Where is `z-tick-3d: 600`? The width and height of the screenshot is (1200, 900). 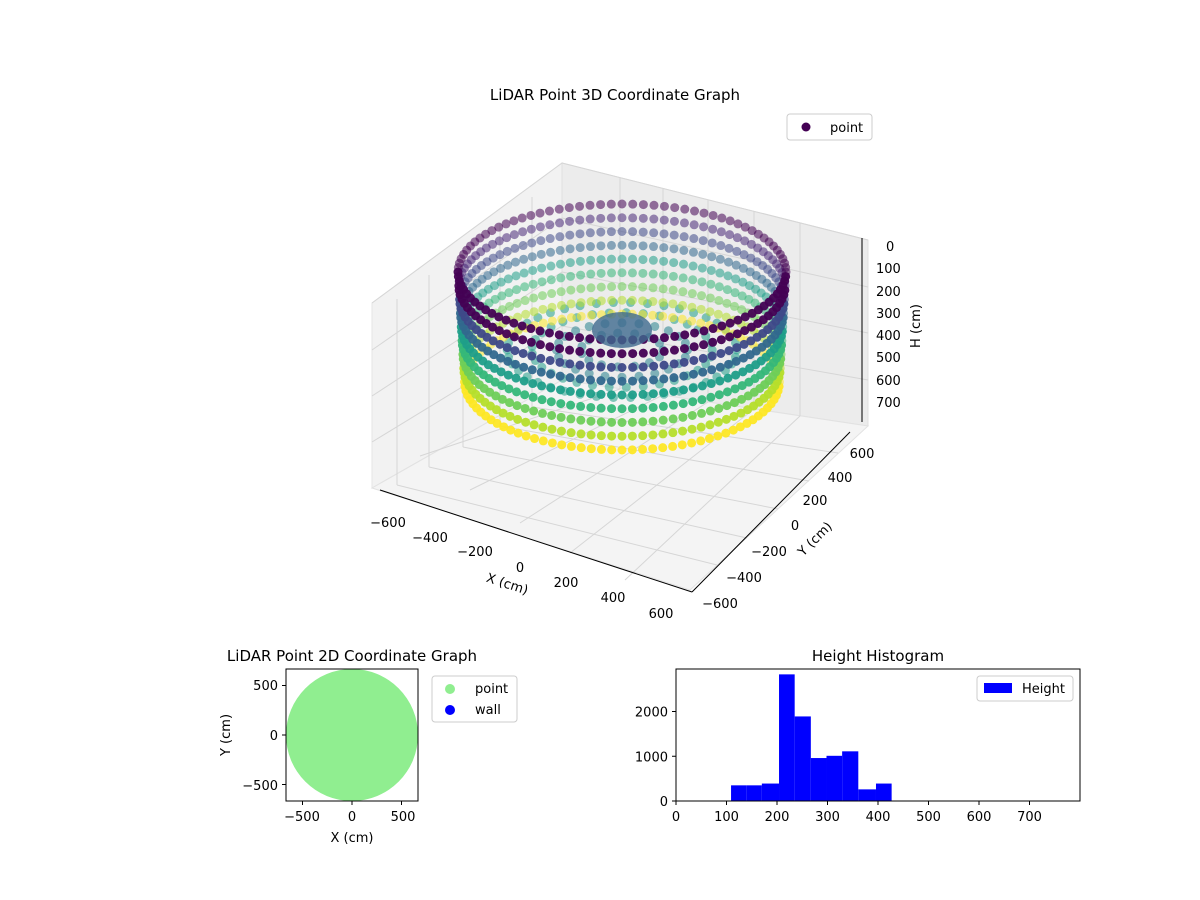
z-tick-3d: 600 is located at coordinates (888, 381).